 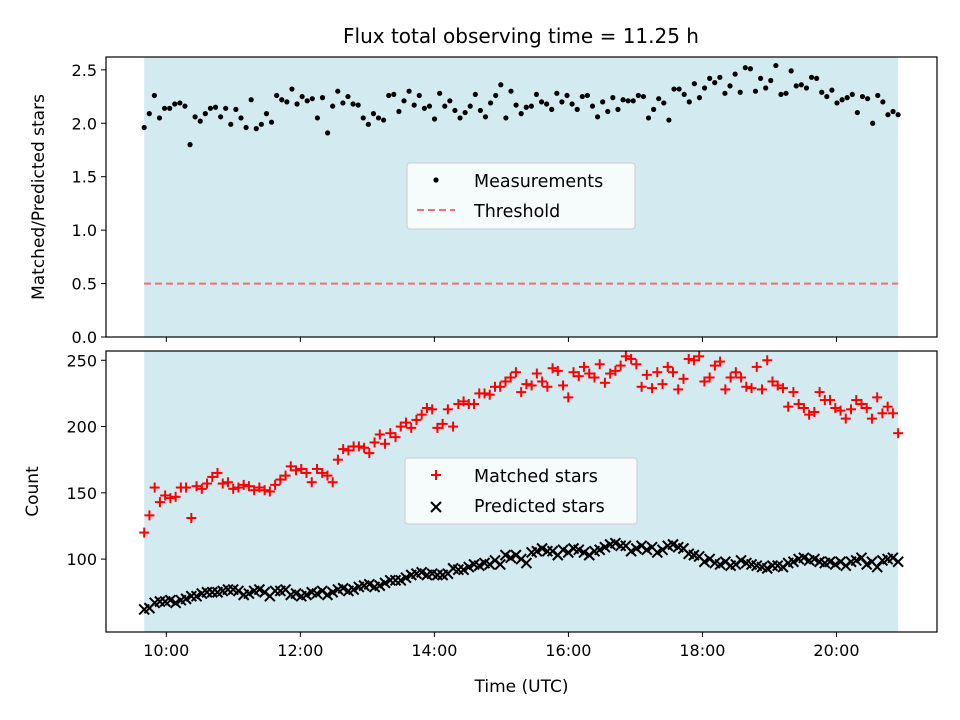 I want to click on chart-title: Flux total observing time = 11.25 h, so click(x=521, y=36).